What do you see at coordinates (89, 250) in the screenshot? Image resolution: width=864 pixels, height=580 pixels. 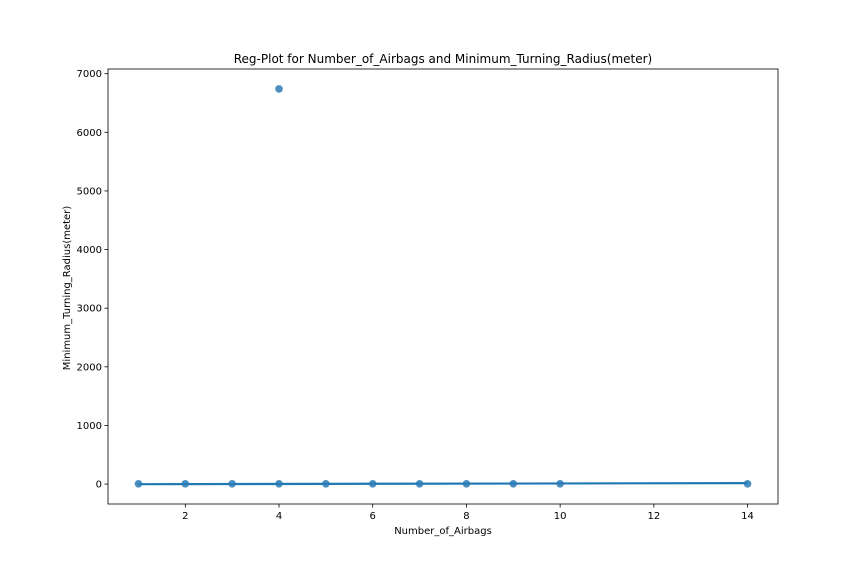 I see `y-tick-label: 4000` at bounding box center [89, 250].